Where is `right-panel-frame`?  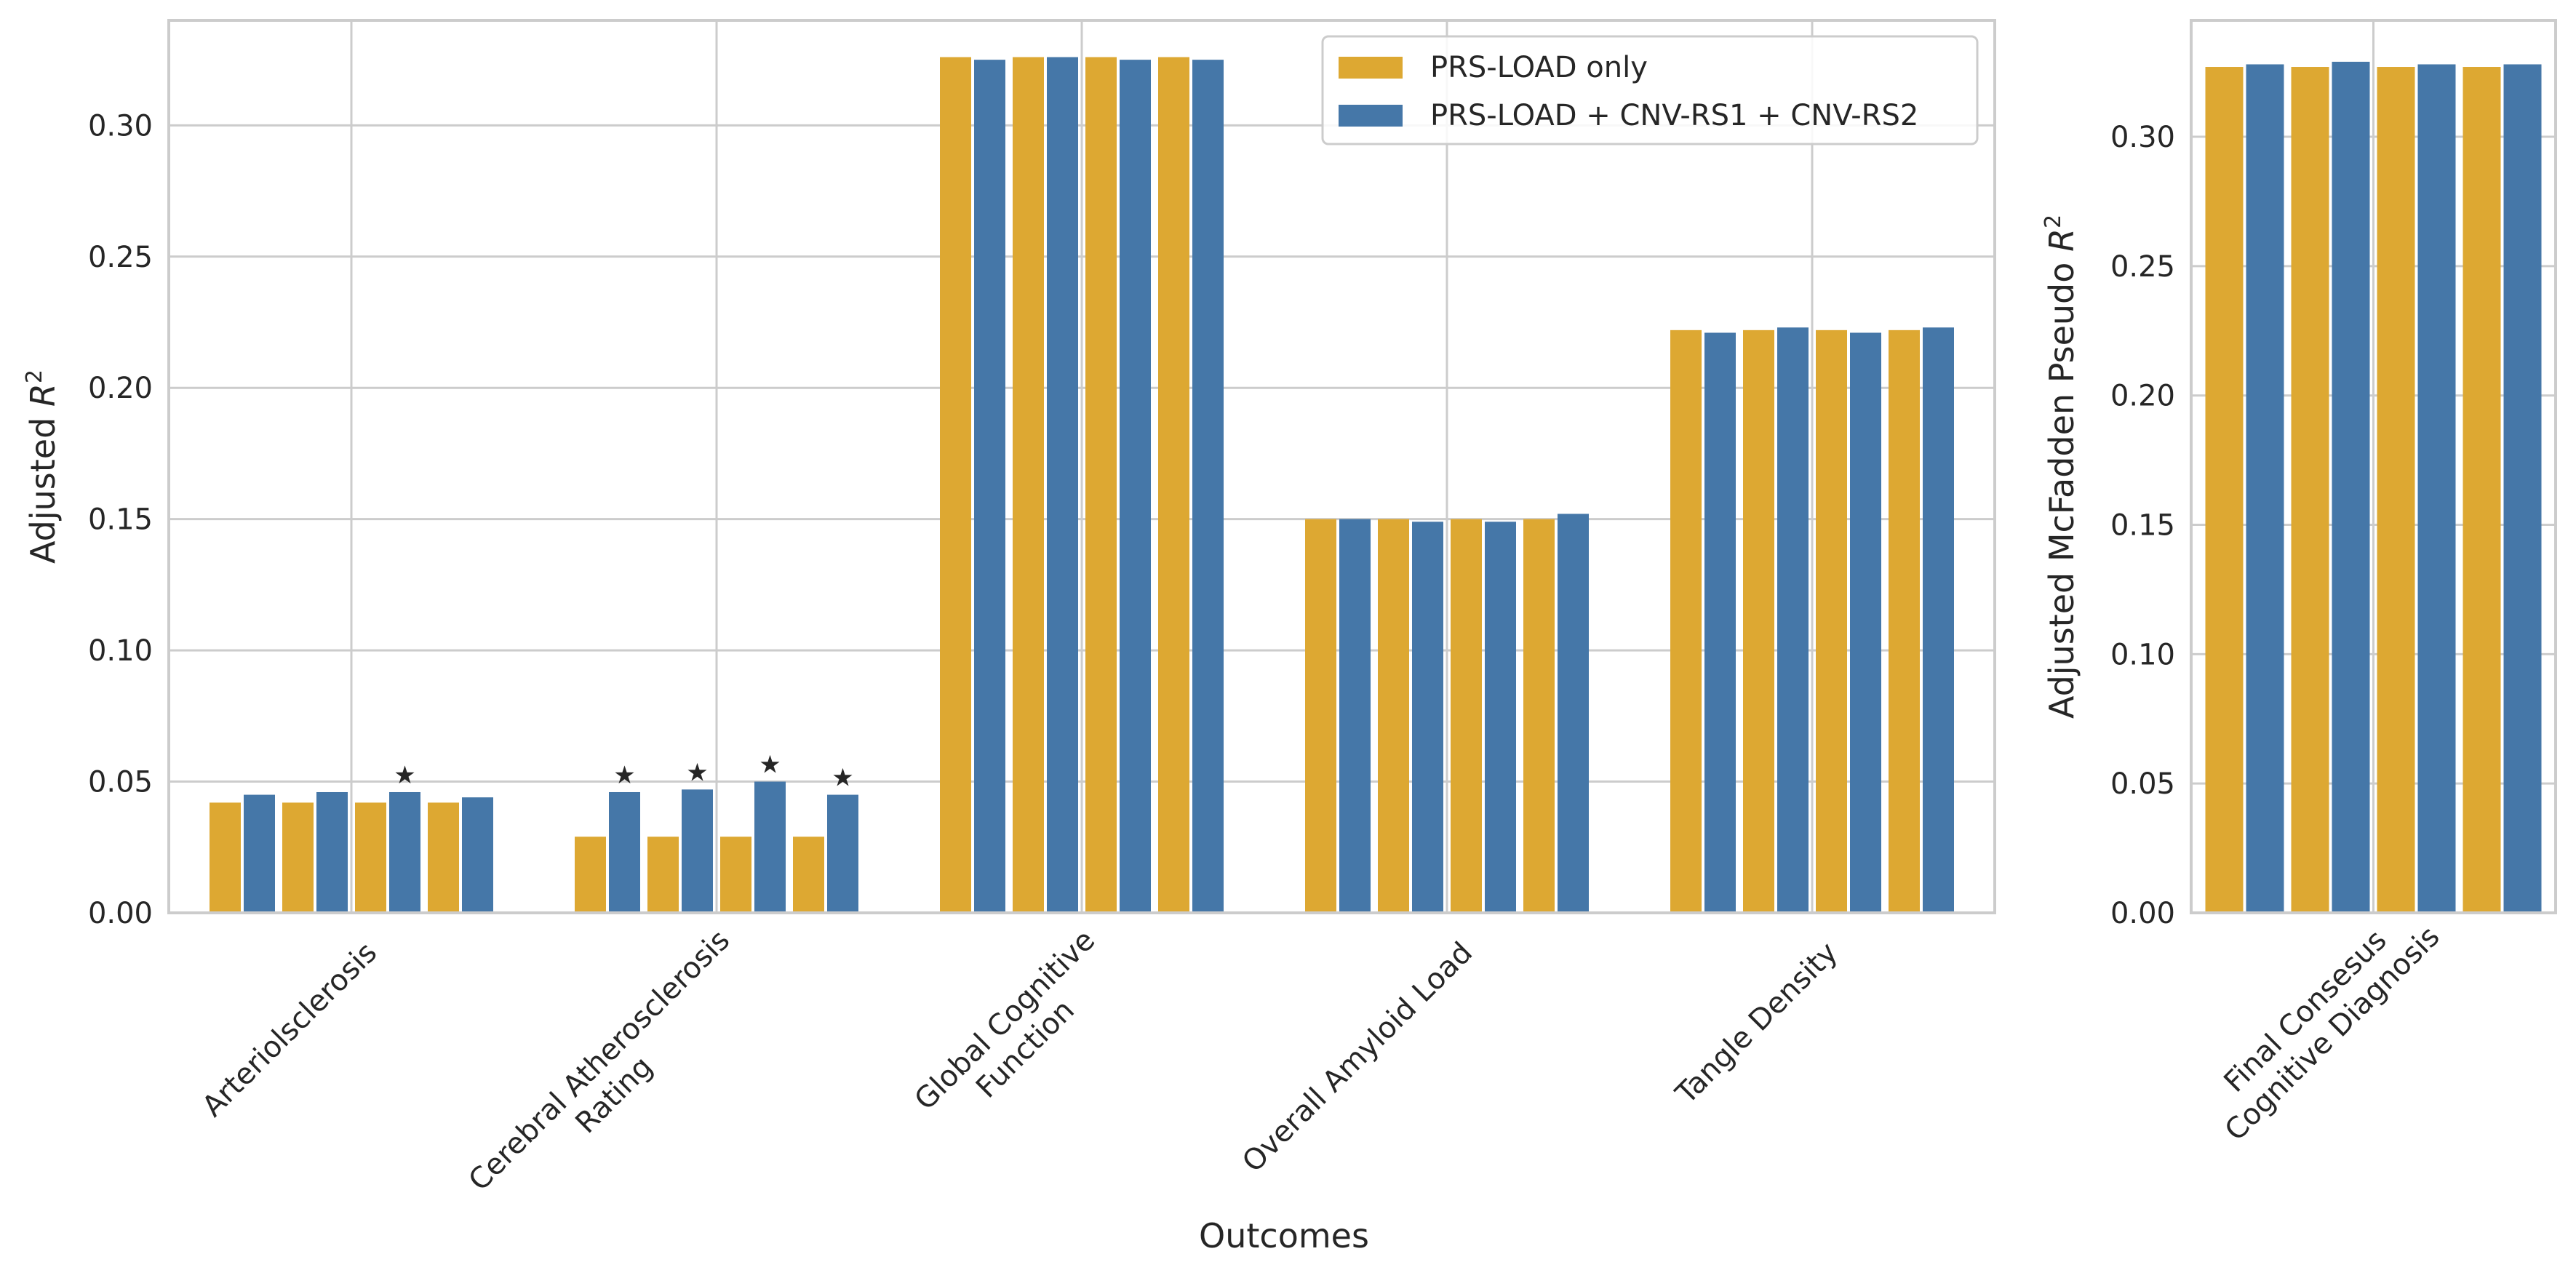 right-panel-frame is located at coordinates (2373, 466).